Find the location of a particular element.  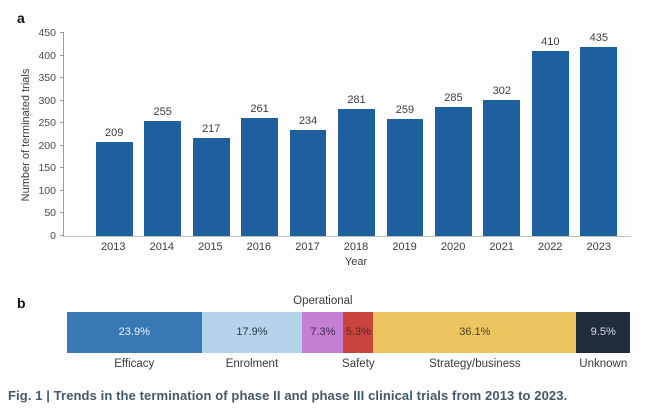

bar-2015 is located at coordinates (211, 187).